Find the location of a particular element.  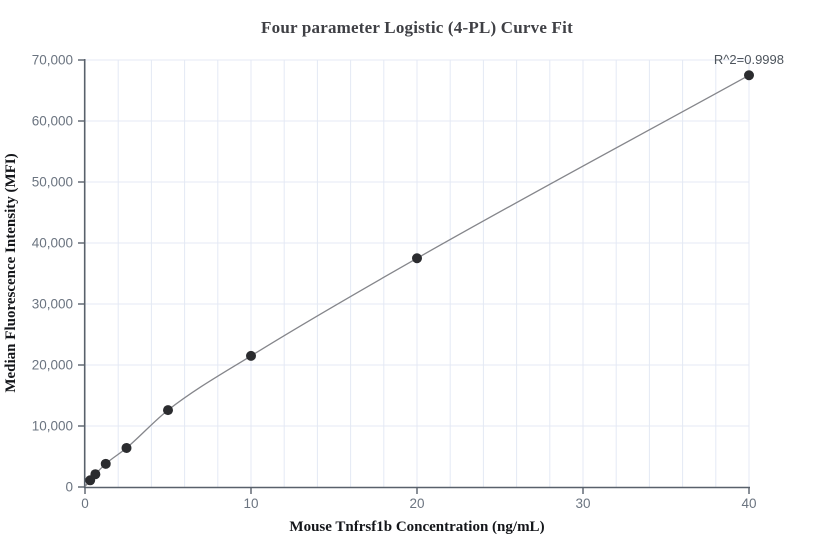

chart-title: Four parameter Logistic (4-PL) Curve Fit is located at coordinates (417, 27).